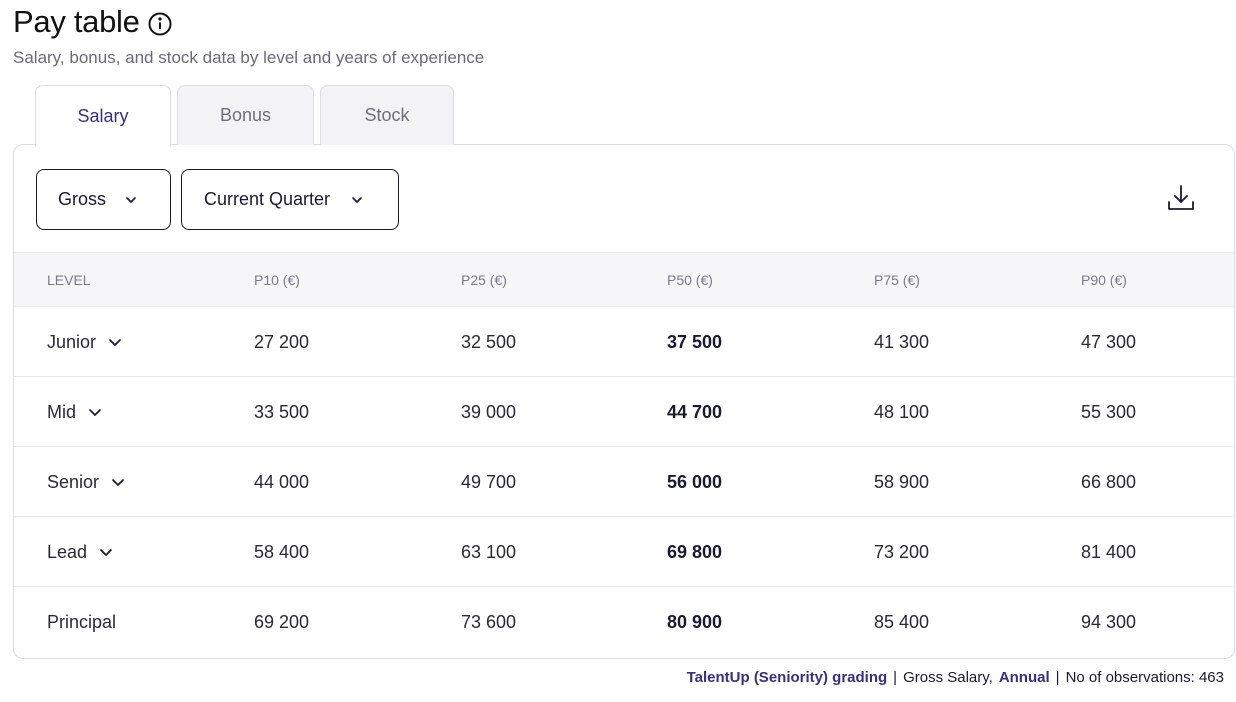 This screenshot has width=1236, height=702. What do you see at coordinates (1109, 551) in the screenshot?
I see `p90-cell: 81 400` at bounding box center [1109, 551].